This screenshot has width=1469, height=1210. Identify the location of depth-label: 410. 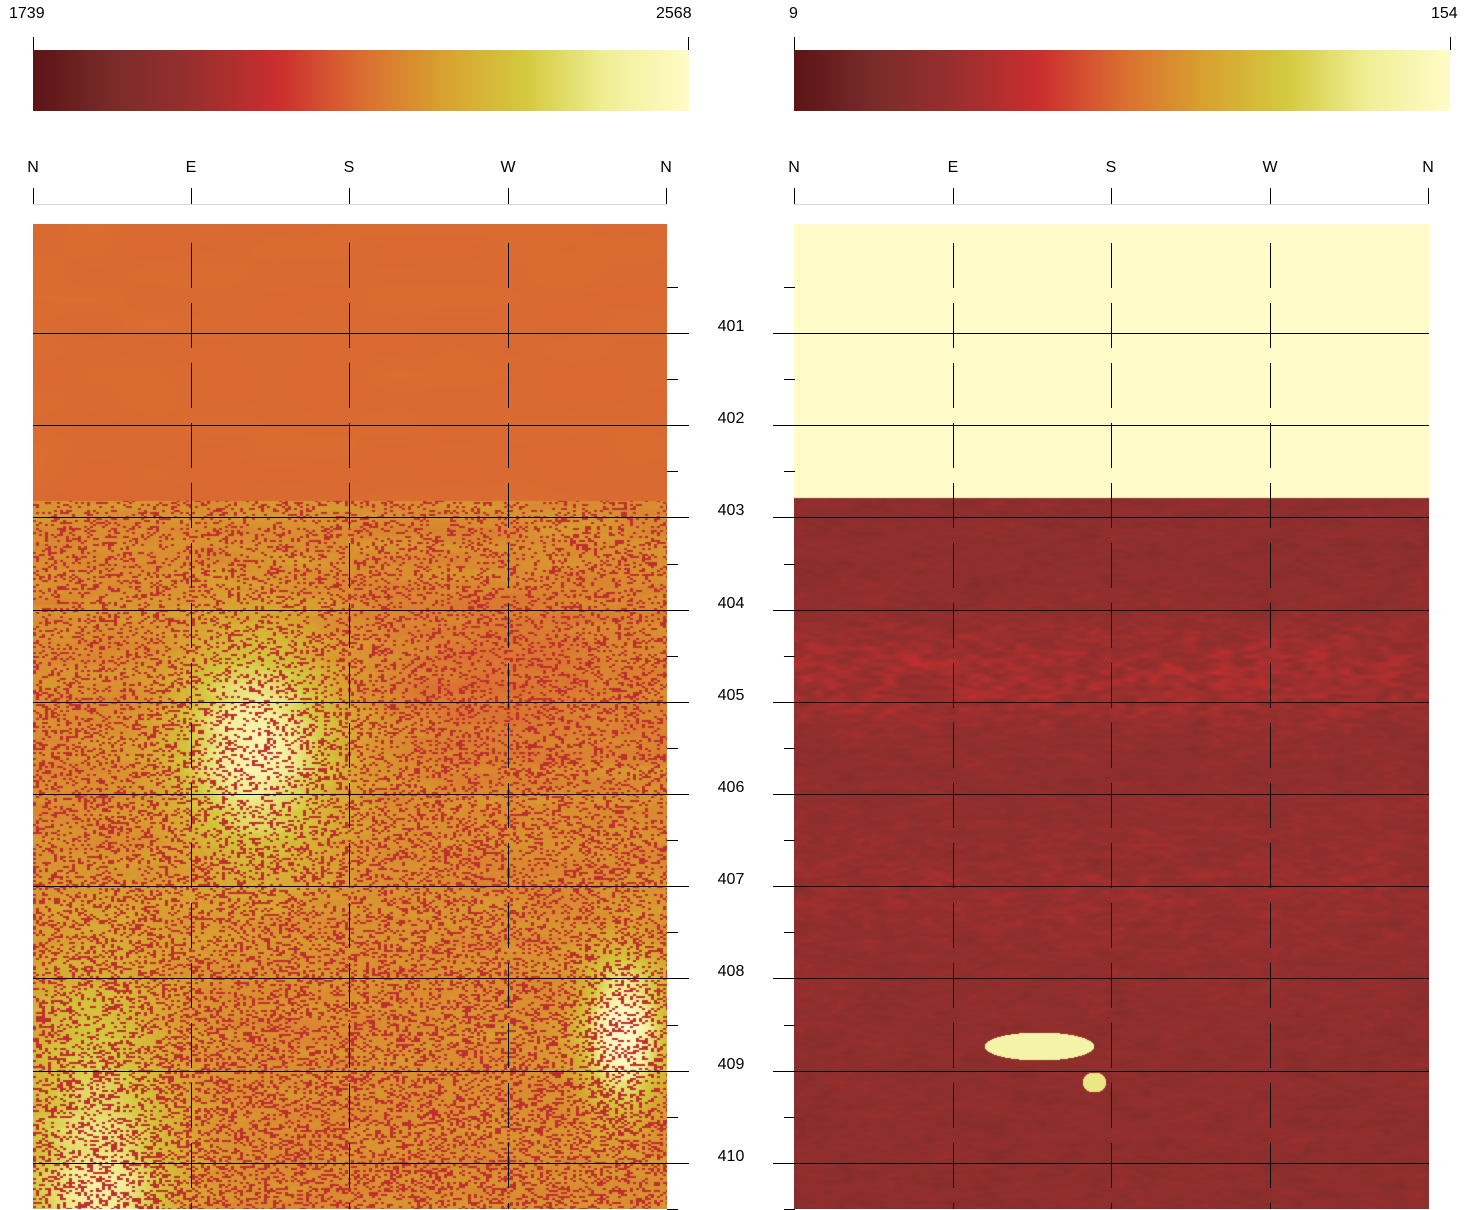
(731, 1156).